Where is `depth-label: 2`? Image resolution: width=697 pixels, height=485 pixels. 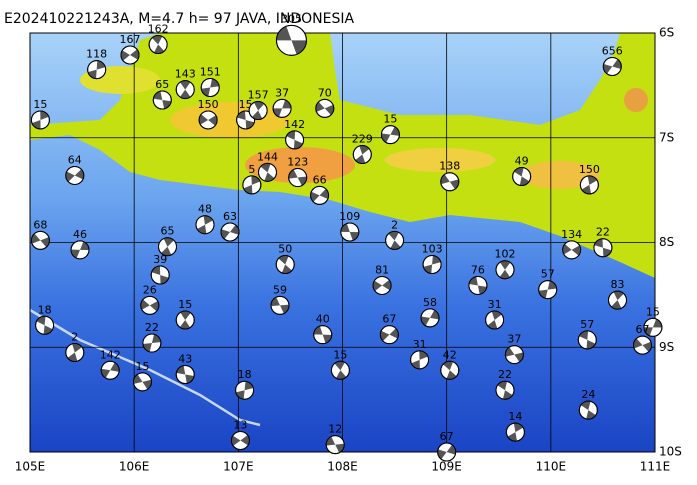
depth-label: 2 is located at coordinates (74, 336).